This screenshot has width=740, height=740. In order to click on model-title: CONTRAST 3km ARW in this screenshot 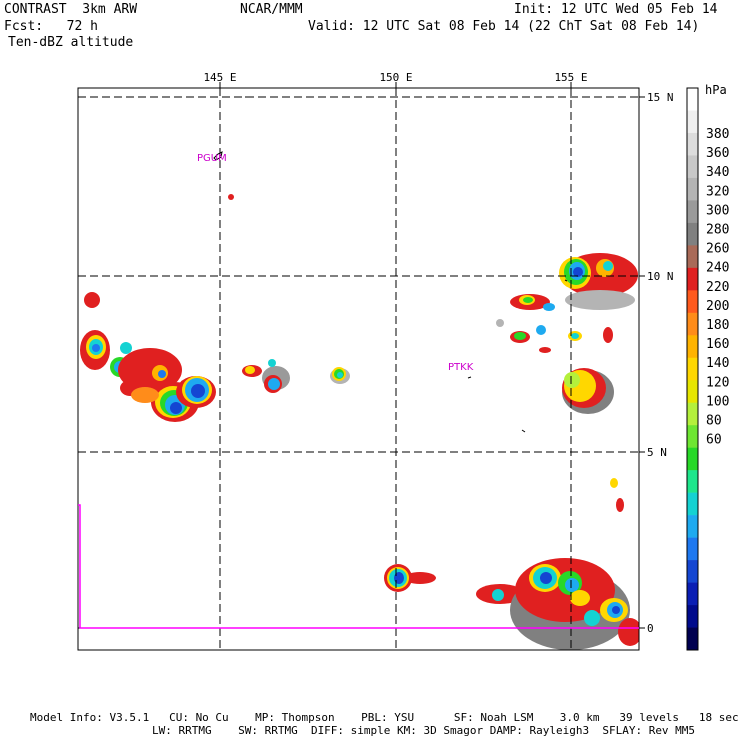, I will do `click(71, 9)`.